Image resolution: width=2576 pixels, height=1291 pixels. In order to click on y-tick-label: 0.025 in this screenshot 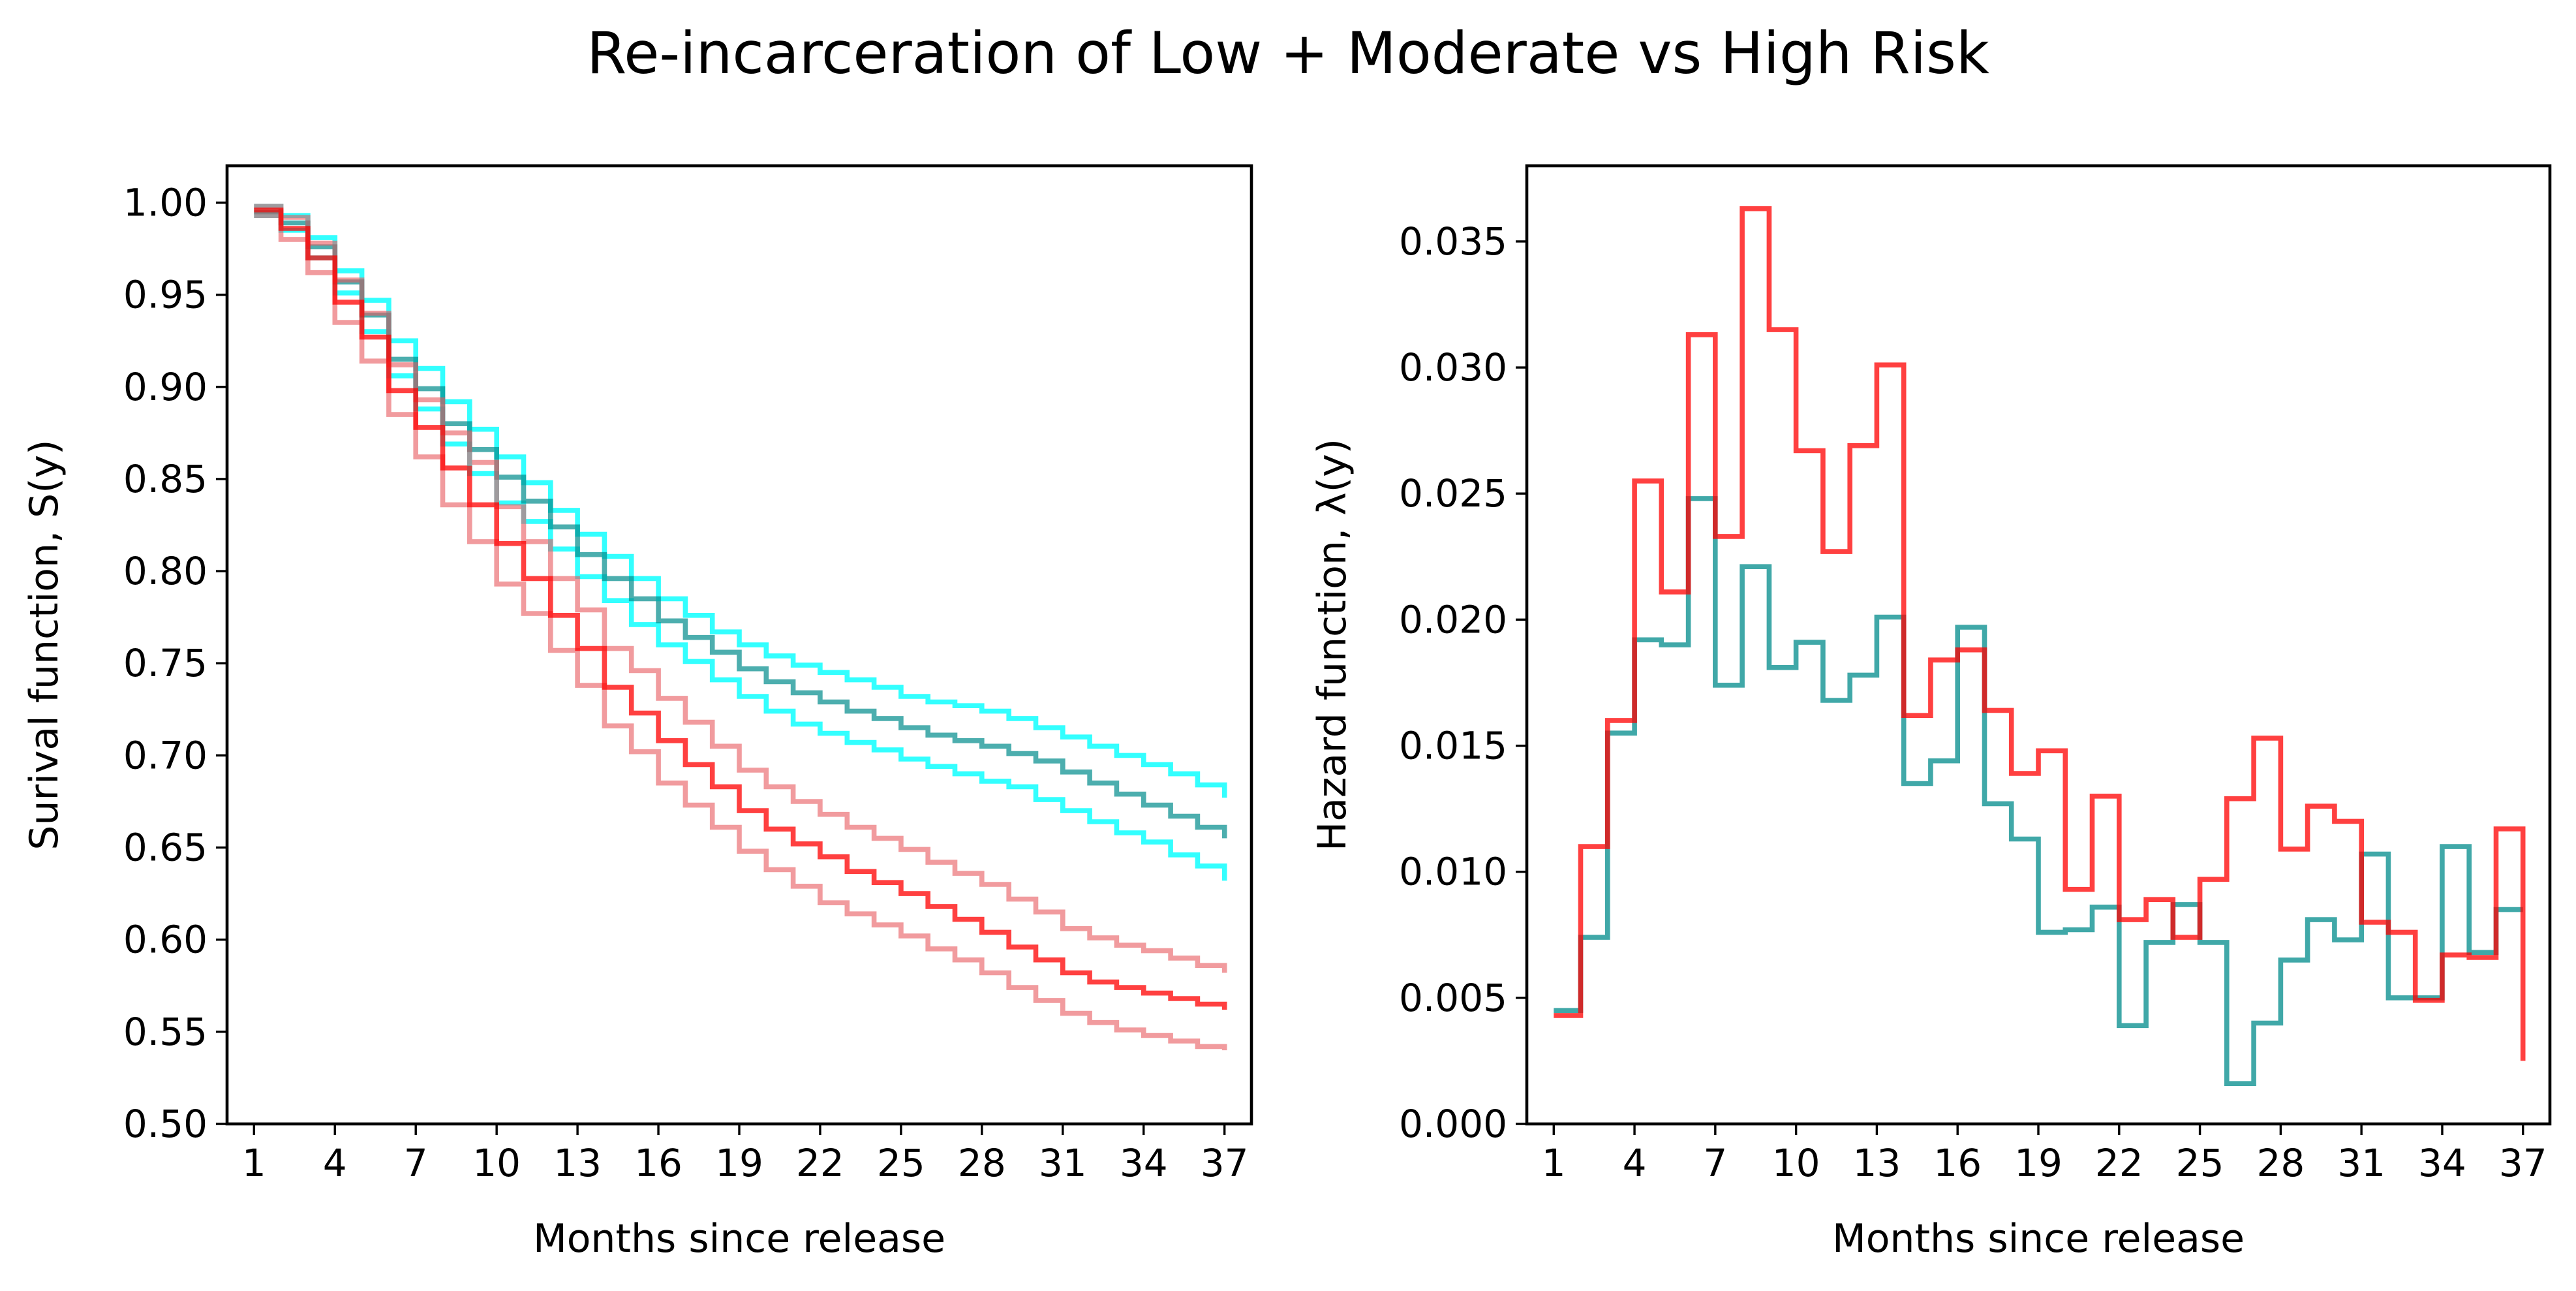, I will do `click(1453, 493)`.